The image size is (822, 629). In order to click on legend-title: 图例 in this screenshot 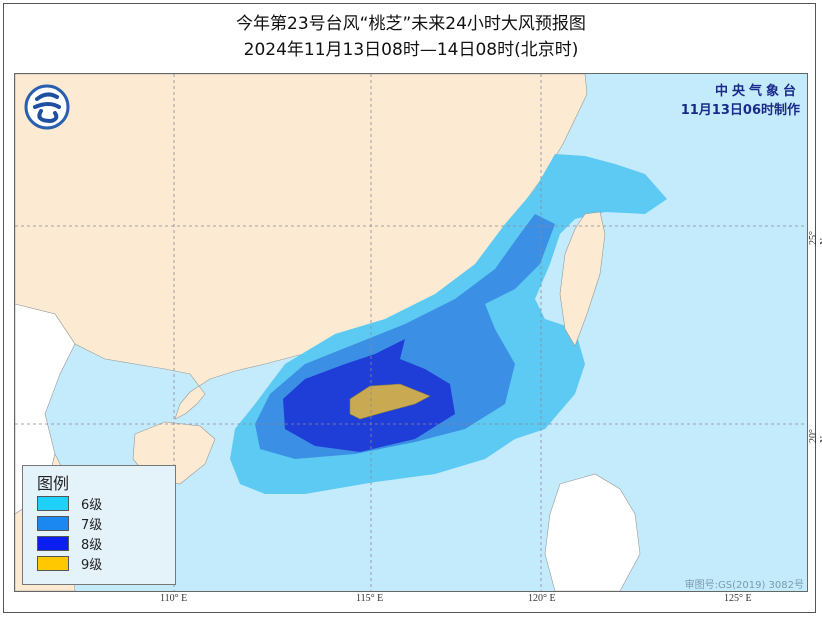, I will do `click(53, 483)`.